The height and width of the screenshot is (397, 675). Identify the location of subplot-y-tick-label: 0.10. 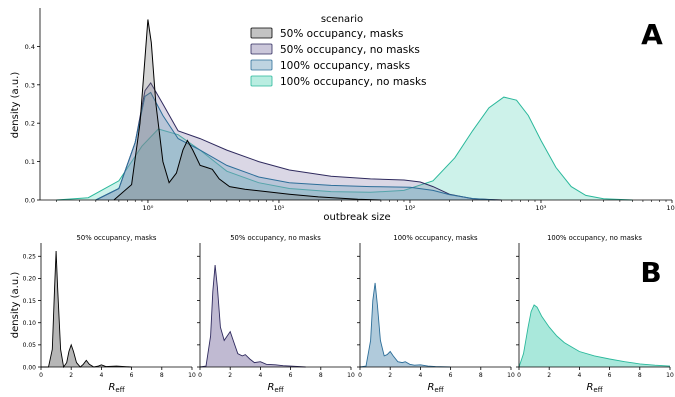
(30, 323).